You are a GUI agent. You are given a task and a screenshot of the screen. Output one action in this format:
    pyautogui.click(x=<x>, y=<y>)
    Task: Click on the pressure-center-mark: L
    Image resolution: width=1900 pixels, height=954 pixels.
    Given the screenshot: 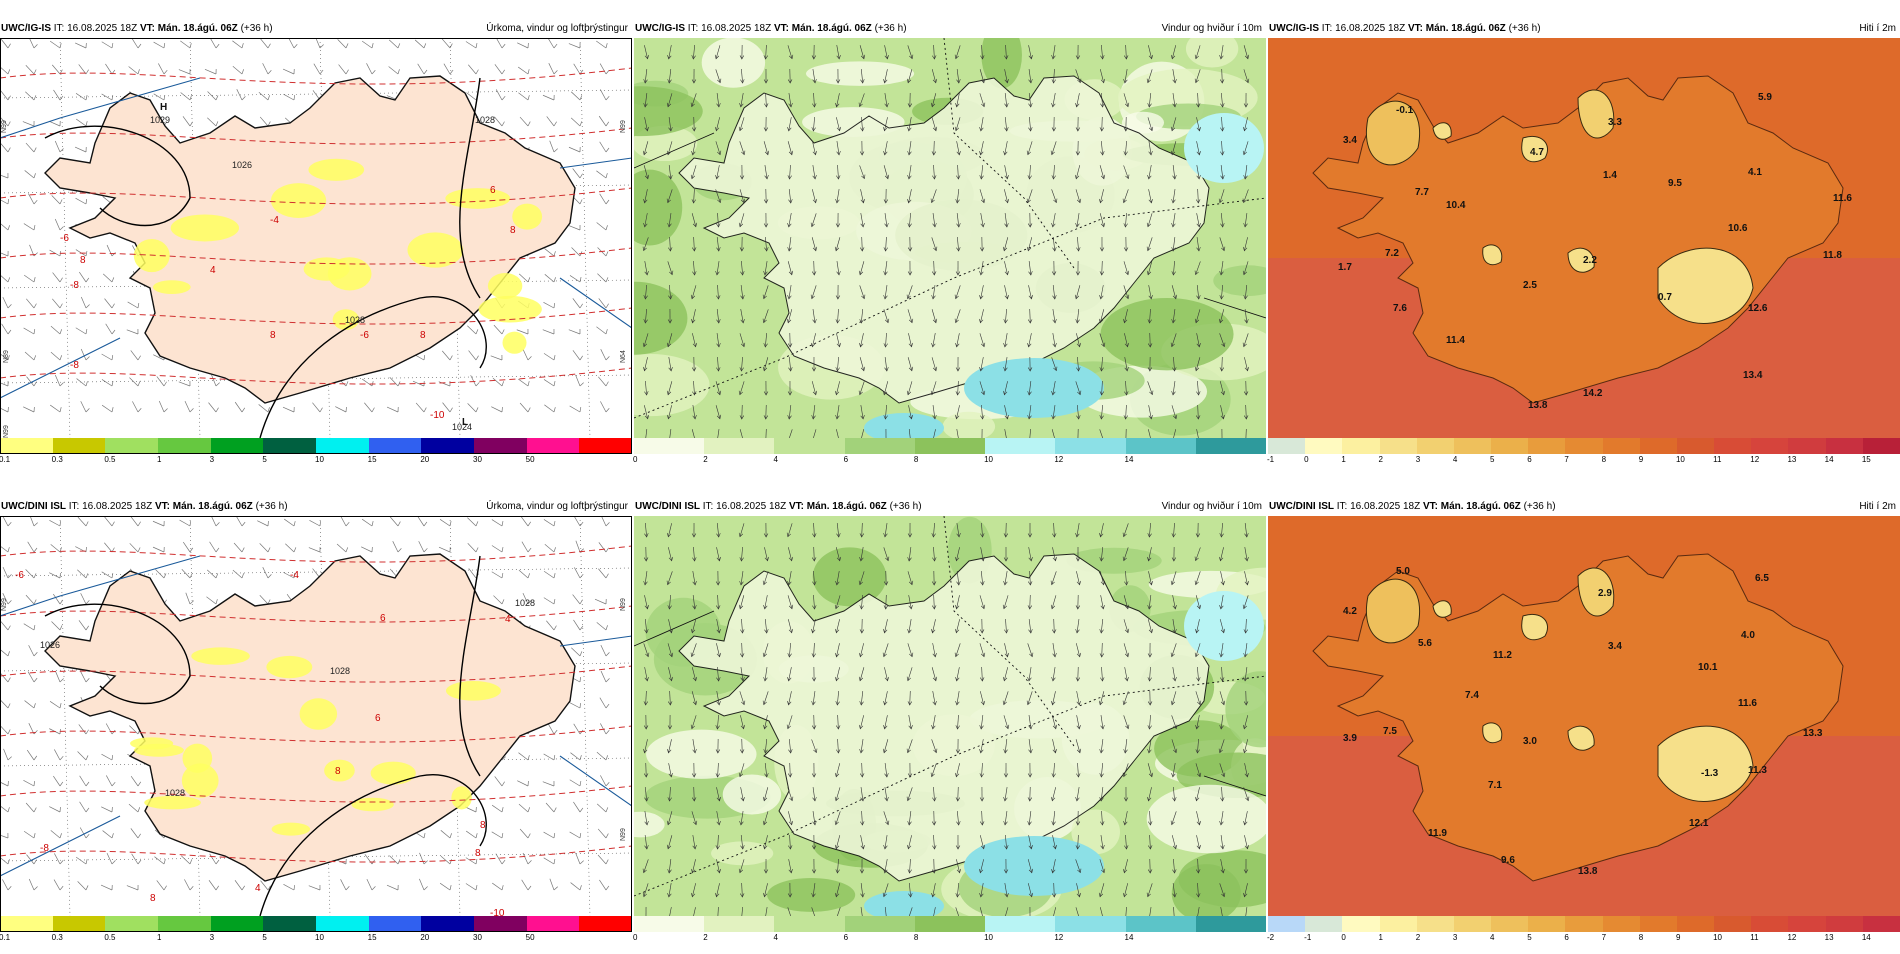 What is the action you would take?
    pyautogui.click(x=465, y=422)
    